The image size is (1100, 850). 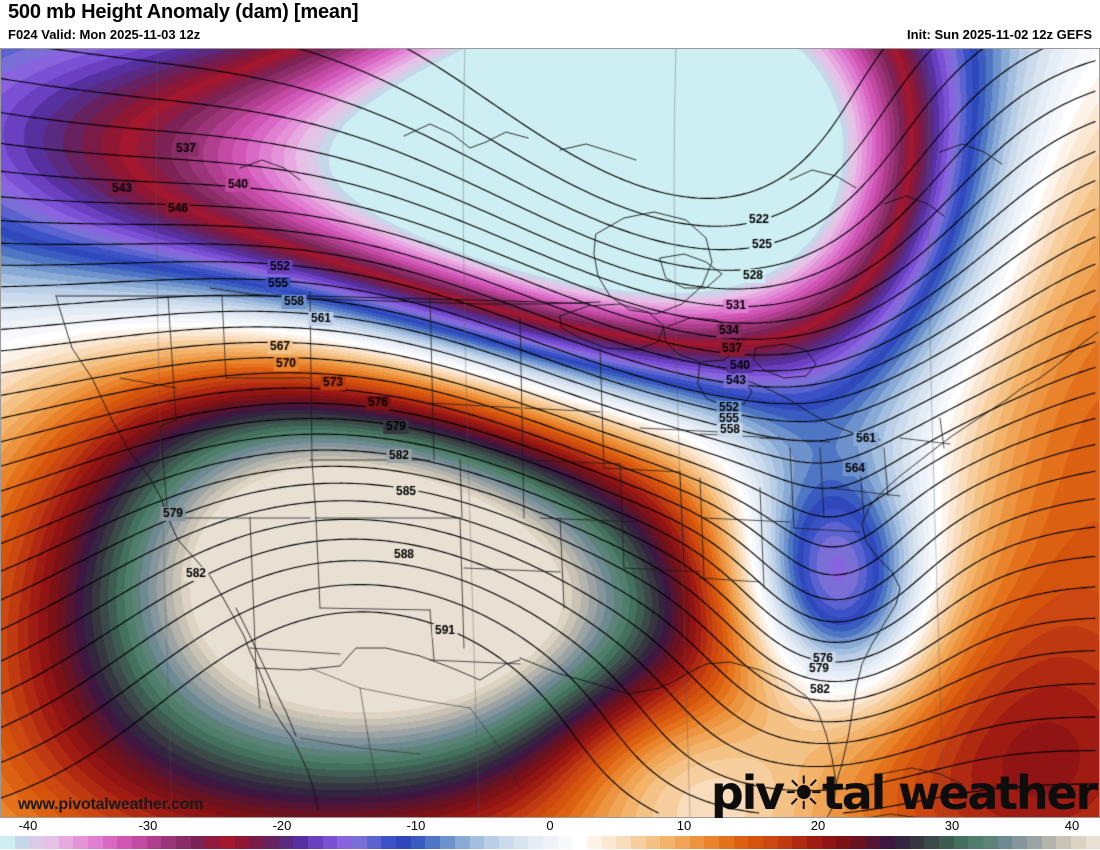 What do you see at coordinates (416, 825) in the screenshot?
I see `colorbar-tick-label: -10` at bounding box center [416, 825].